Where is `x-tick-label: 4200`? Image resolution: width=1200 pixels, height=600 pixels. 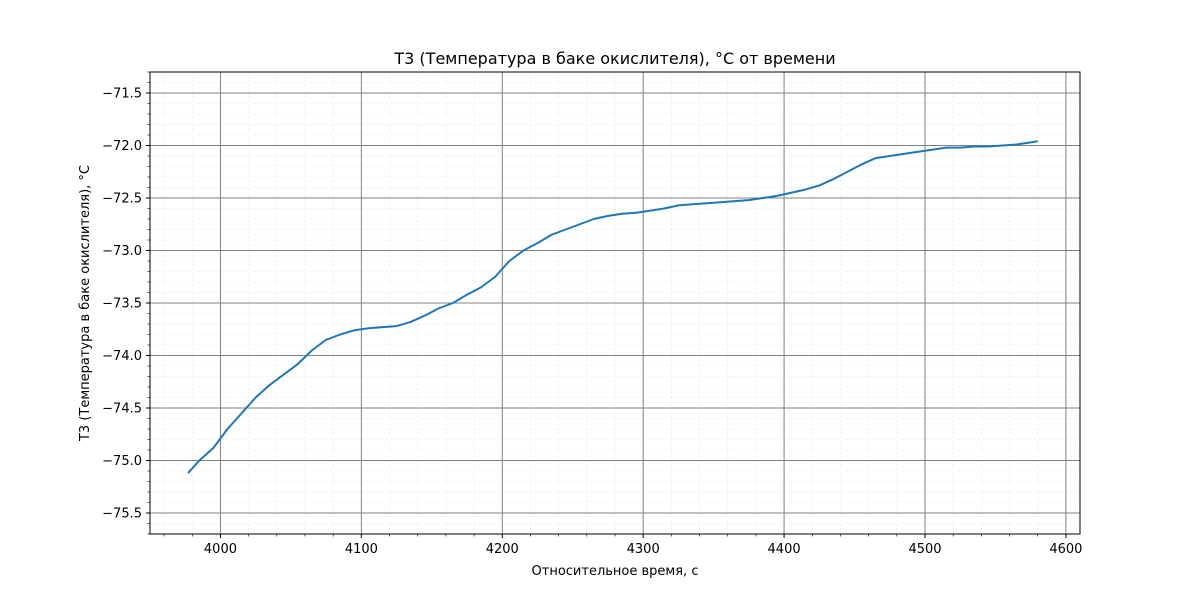 x-tick-label: 4200 is located at coordinates (502, 549).